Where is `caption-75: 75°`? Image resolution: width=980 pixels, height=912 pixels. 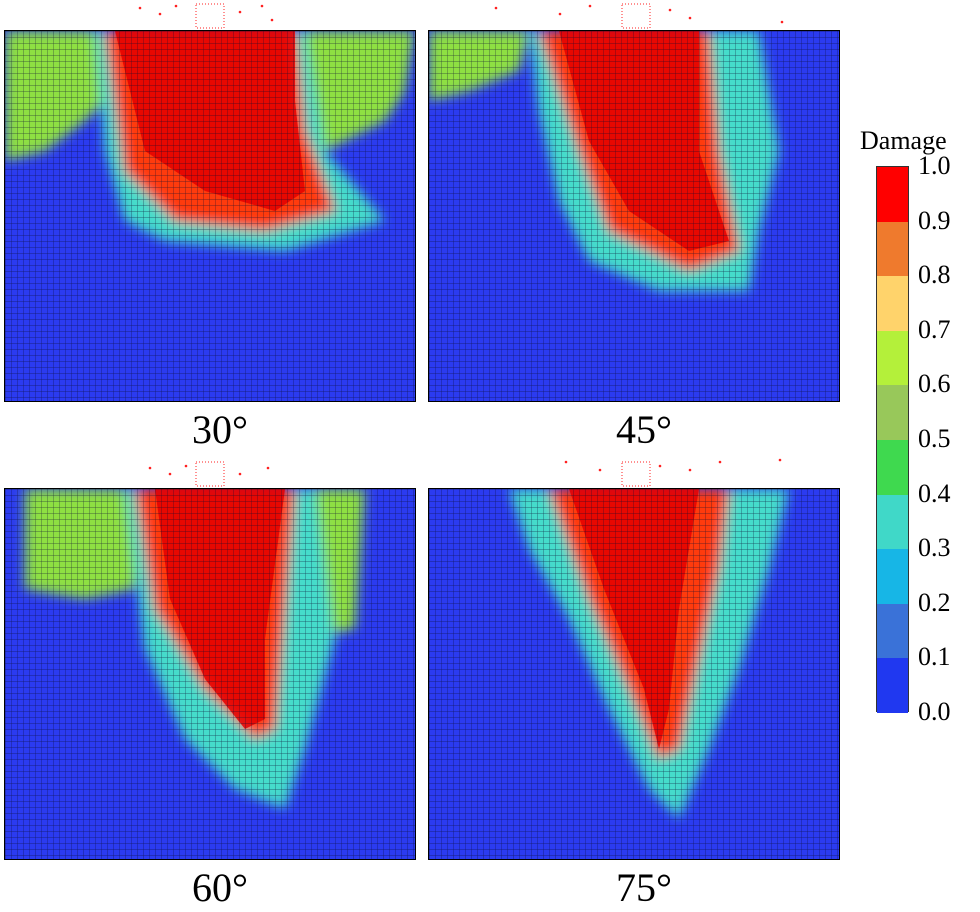 caption-75: 75° is located at coordinates (644, 887).